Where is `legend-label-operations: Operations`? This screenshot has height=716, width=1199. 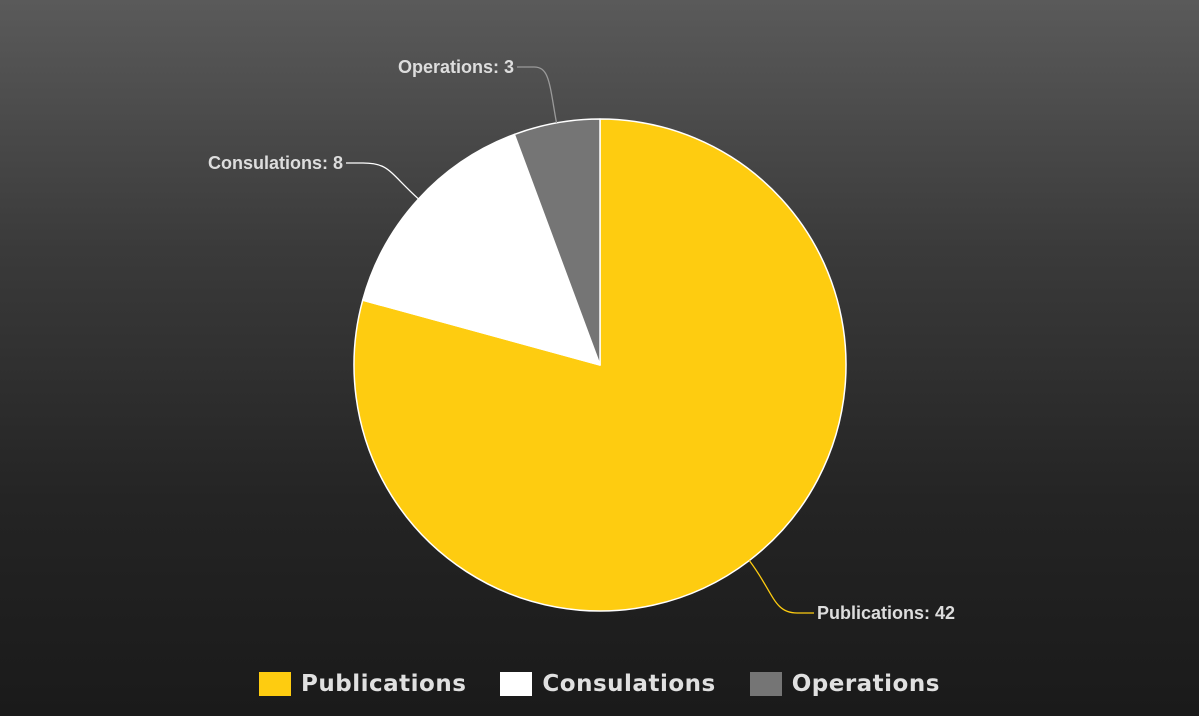 legend-label-operations: Operations is located at coordinates (865, 684).